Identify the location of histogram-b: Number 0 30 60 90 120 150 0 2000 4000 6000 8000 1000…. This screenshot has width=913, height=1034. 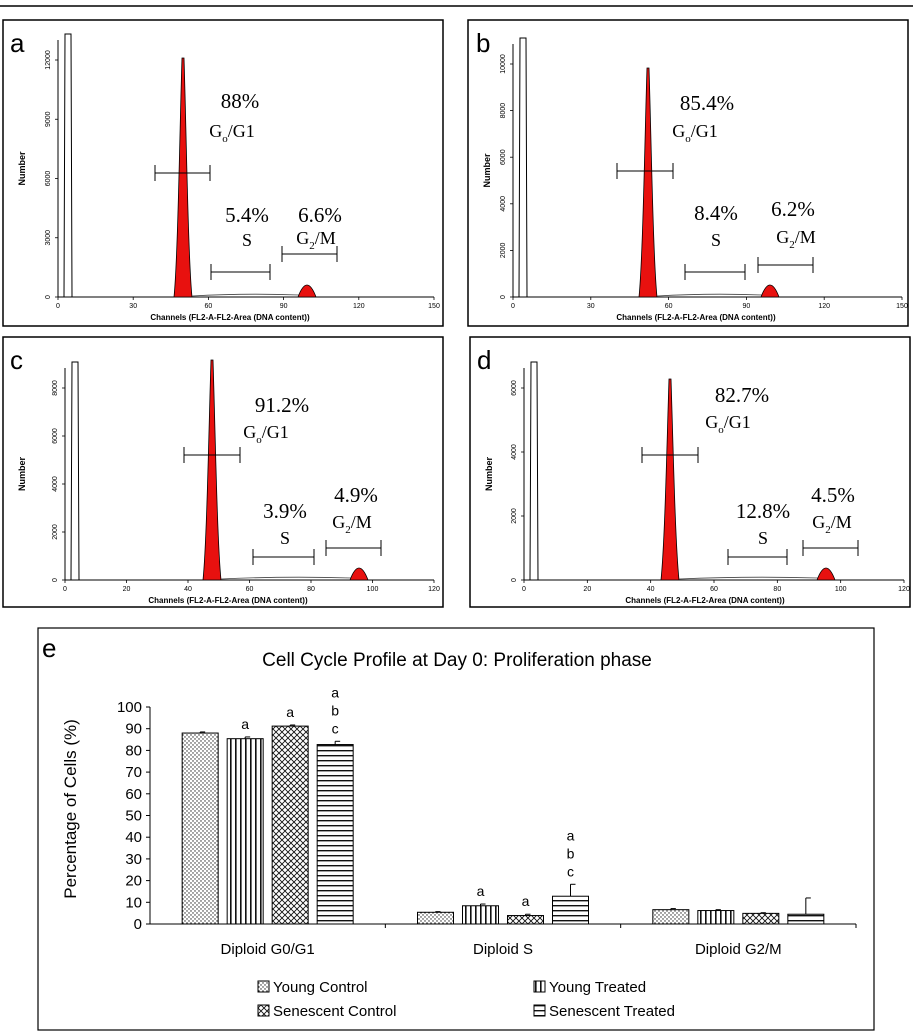
(695, 173).